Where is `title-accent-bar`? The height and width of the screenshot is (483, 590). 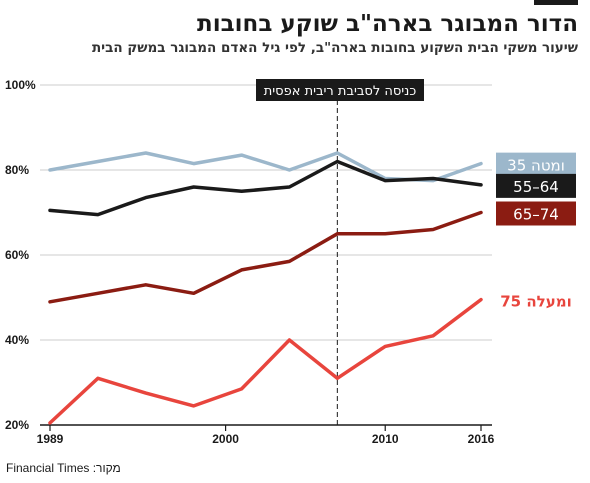
title-accent-bar is located at coordinates (556, 2).